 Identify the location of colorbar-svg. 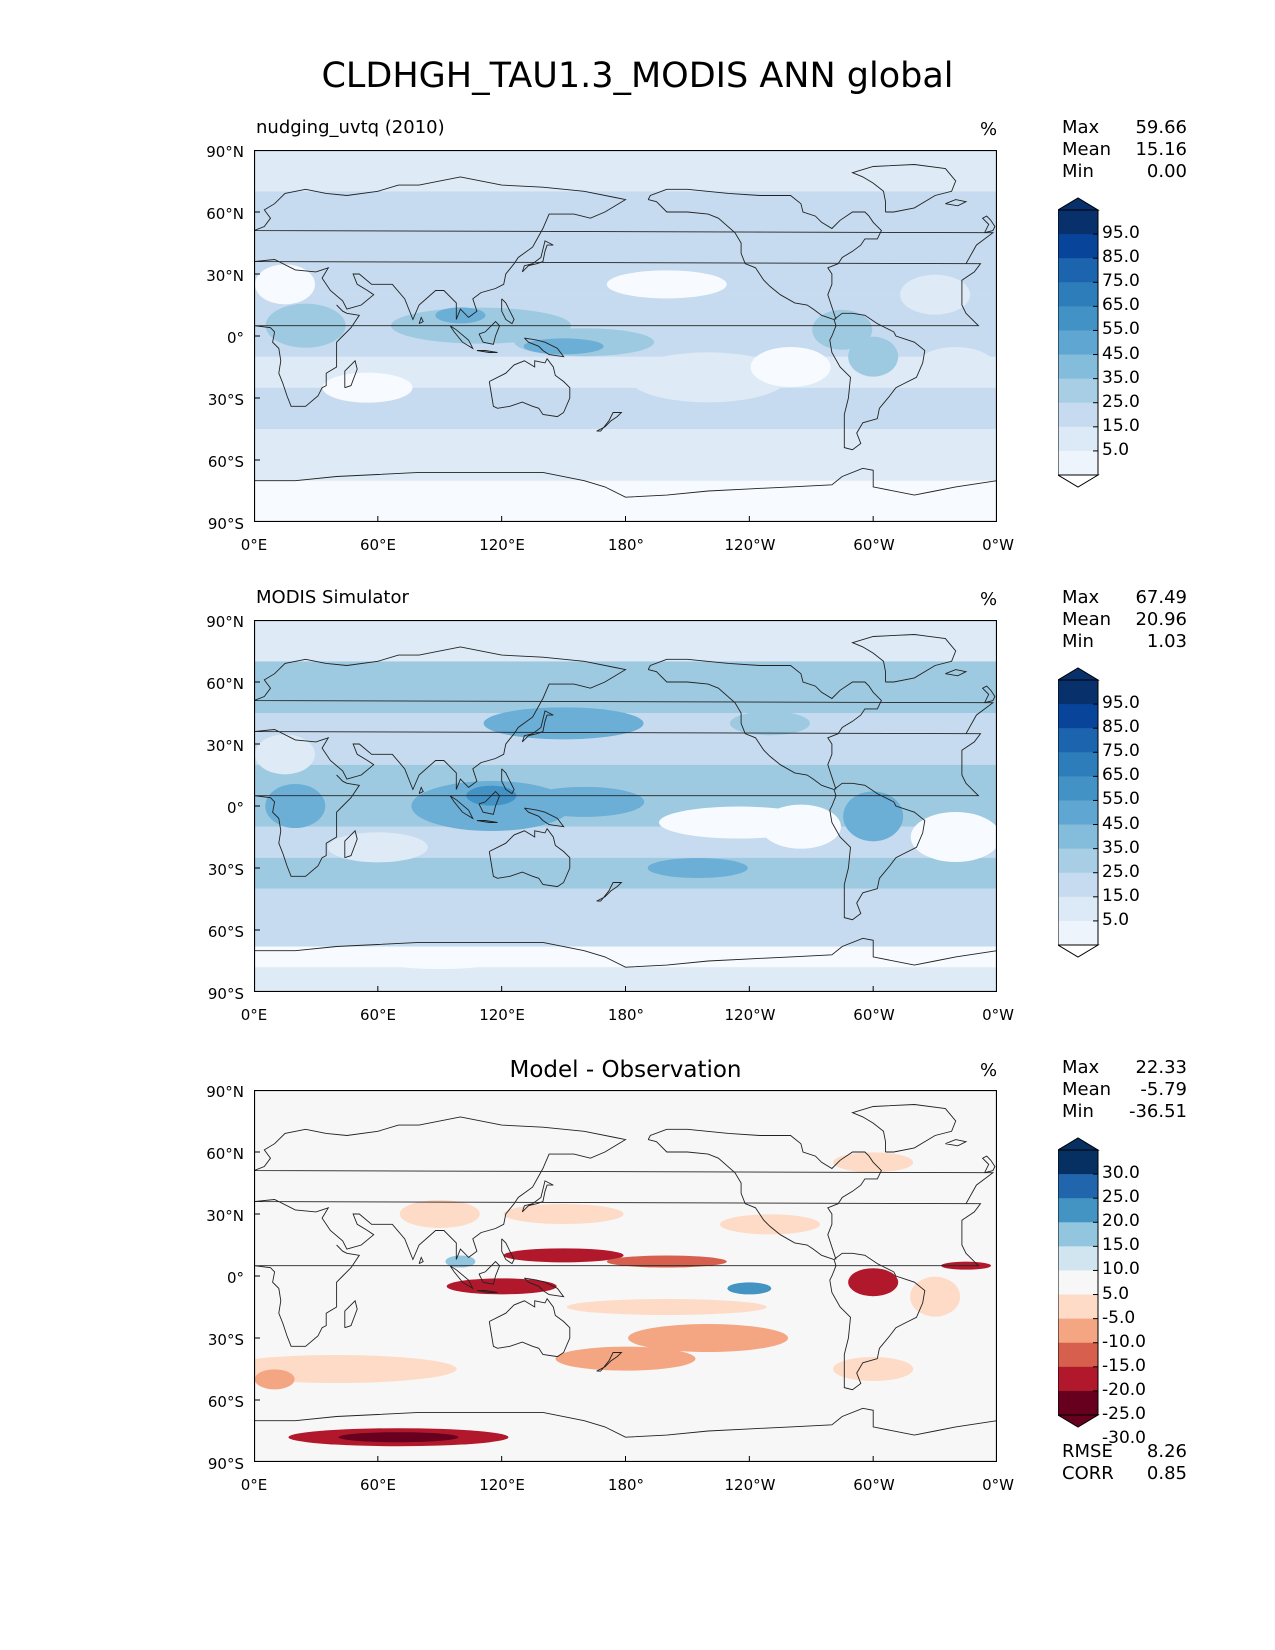
(1078, 812).